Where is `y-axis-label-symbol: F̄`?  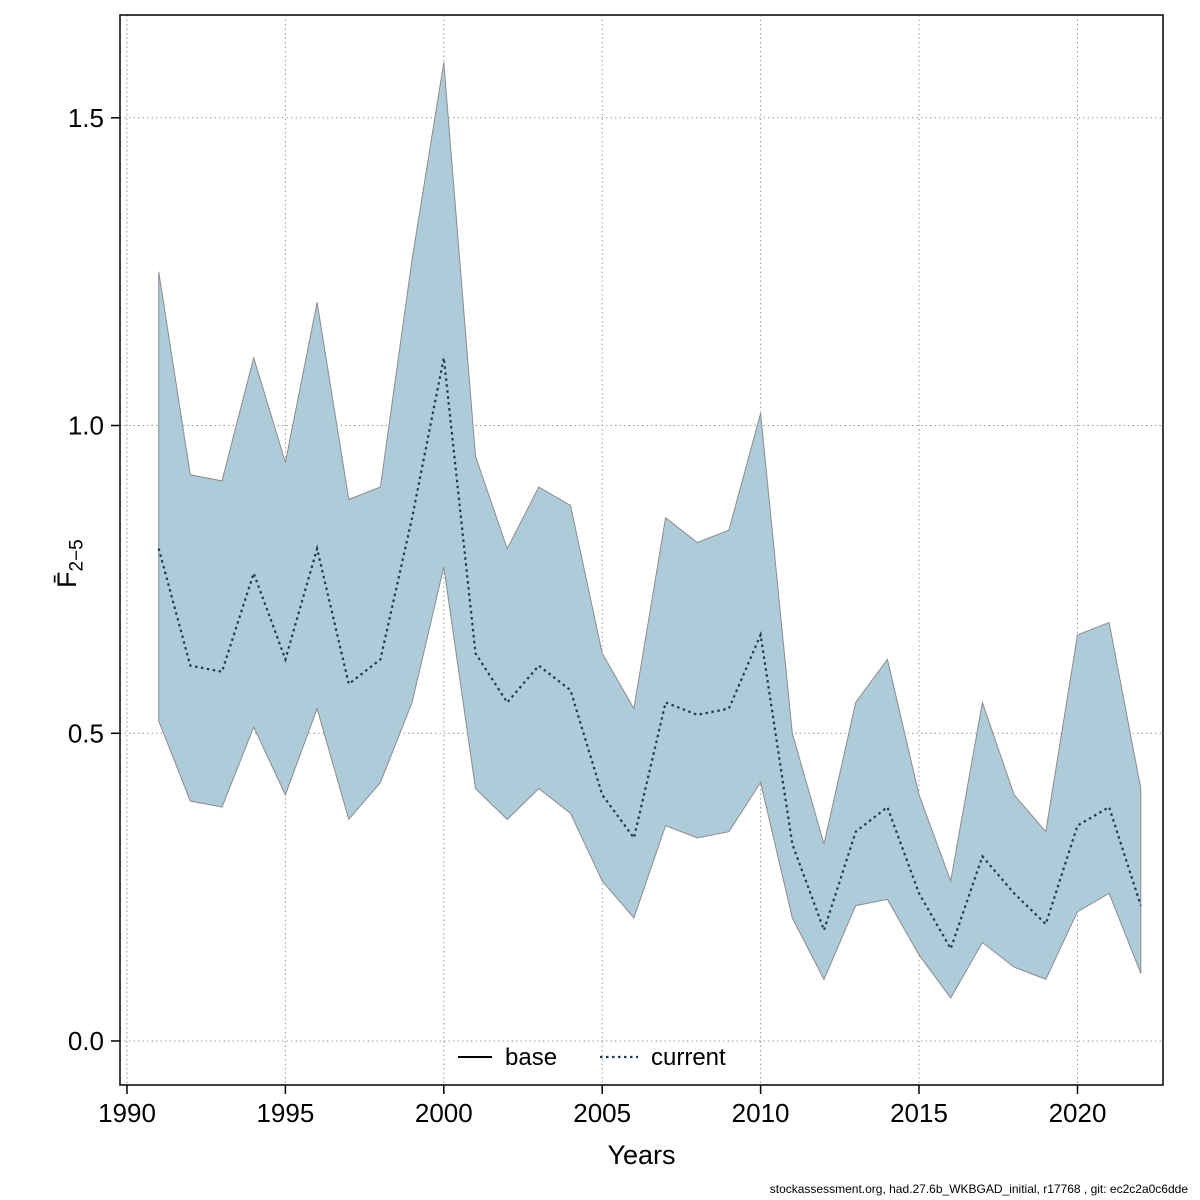
y-axis-label-symbol: F̄ is located at coordinates (67, 580).